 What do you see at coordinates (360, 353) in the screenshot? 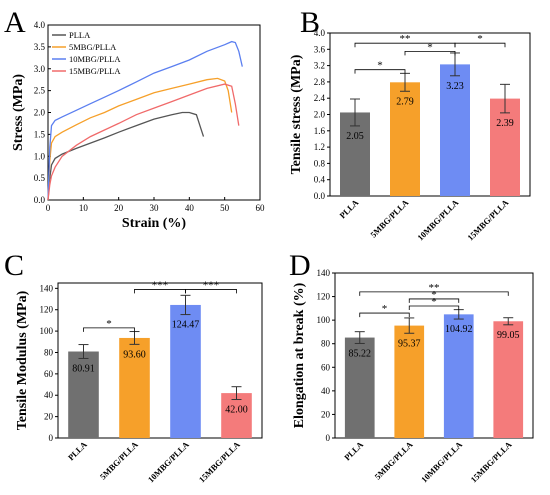
I see `data-label: 85.22` at bounding box center [360, 353].